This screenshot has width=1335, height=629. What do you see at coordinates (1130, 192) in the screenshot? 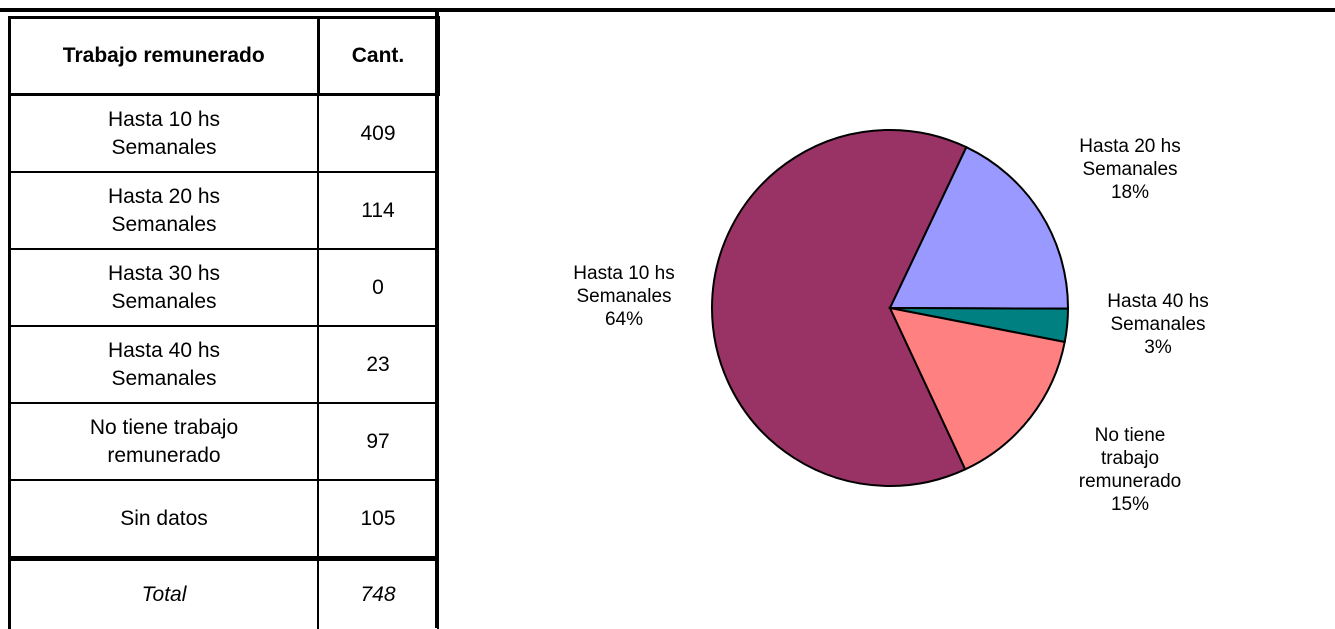
I see `slice-value: 18%` at bounding box center [1130, 192].